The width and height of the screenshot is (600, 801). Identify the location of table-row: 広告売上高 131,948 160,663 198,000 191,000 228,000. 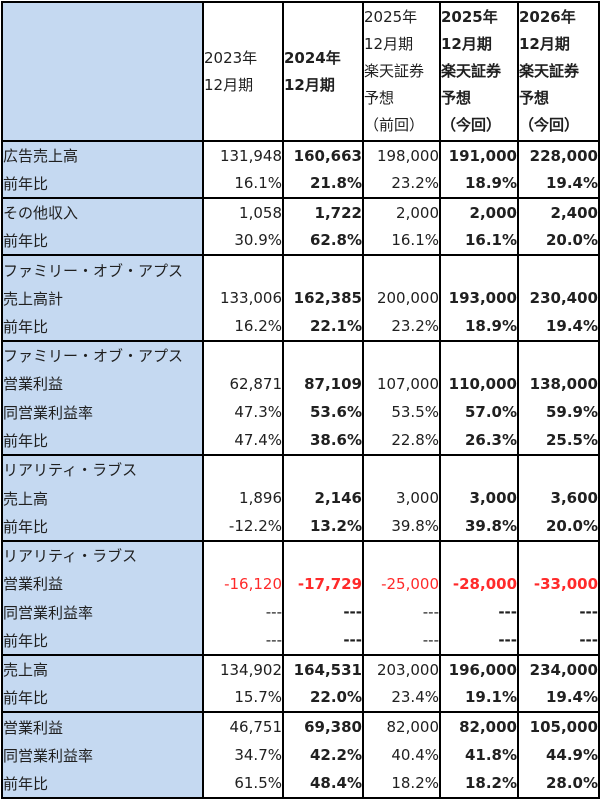
(300, 155).